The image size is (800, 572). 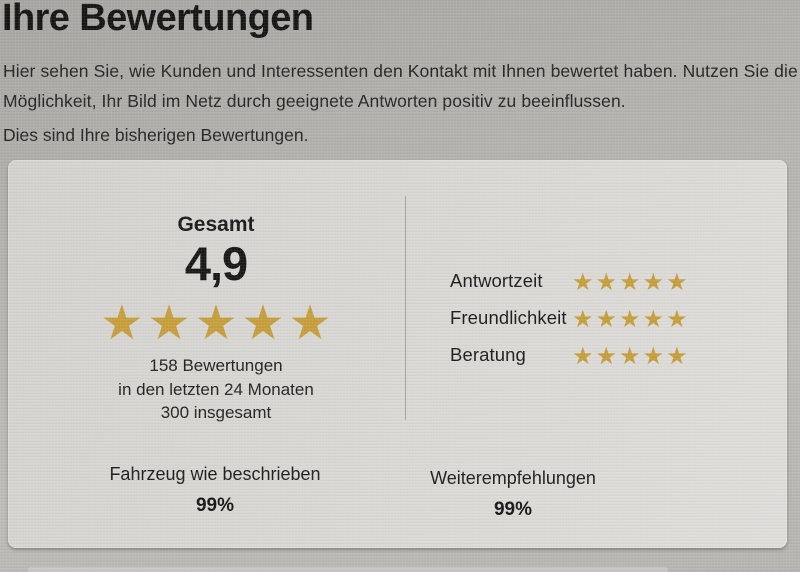 I want to click on next-card-top-edge, so click(x=348, y=569).